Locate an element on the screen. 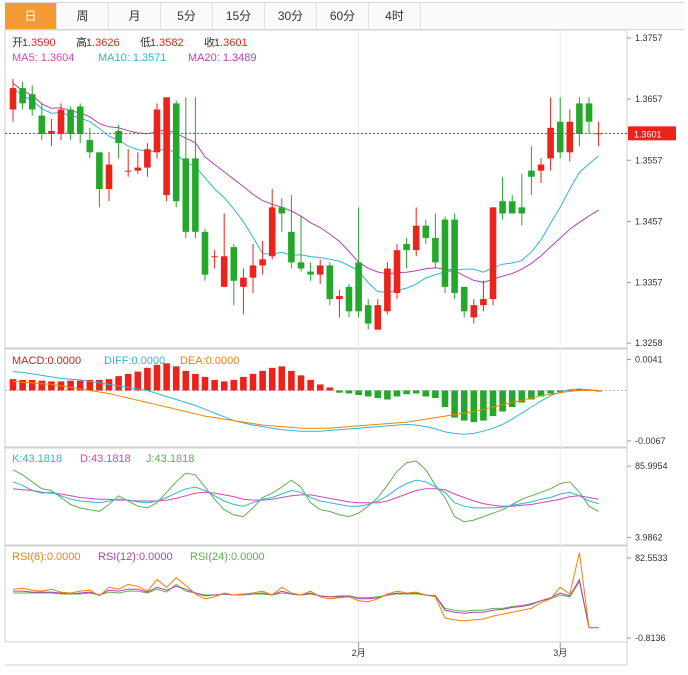  dea-line is located at coordinates (305, 404).